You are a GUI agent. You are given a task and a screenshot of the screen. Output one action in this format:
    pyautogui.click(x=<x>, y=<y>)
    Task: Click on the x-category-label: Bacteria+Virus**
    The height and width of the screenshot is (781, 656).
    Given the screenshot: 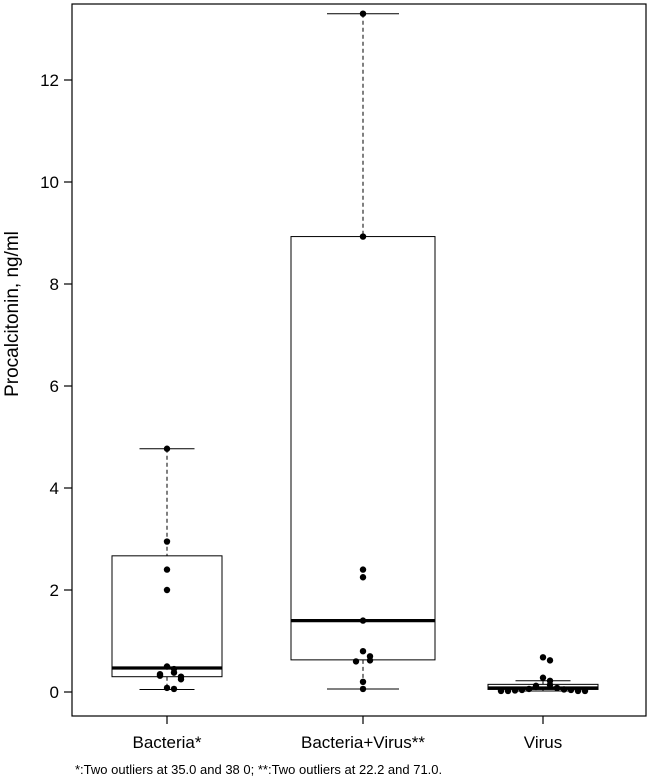 What is the action you would take?
    pyautogui.click(x=363, y=742)
    